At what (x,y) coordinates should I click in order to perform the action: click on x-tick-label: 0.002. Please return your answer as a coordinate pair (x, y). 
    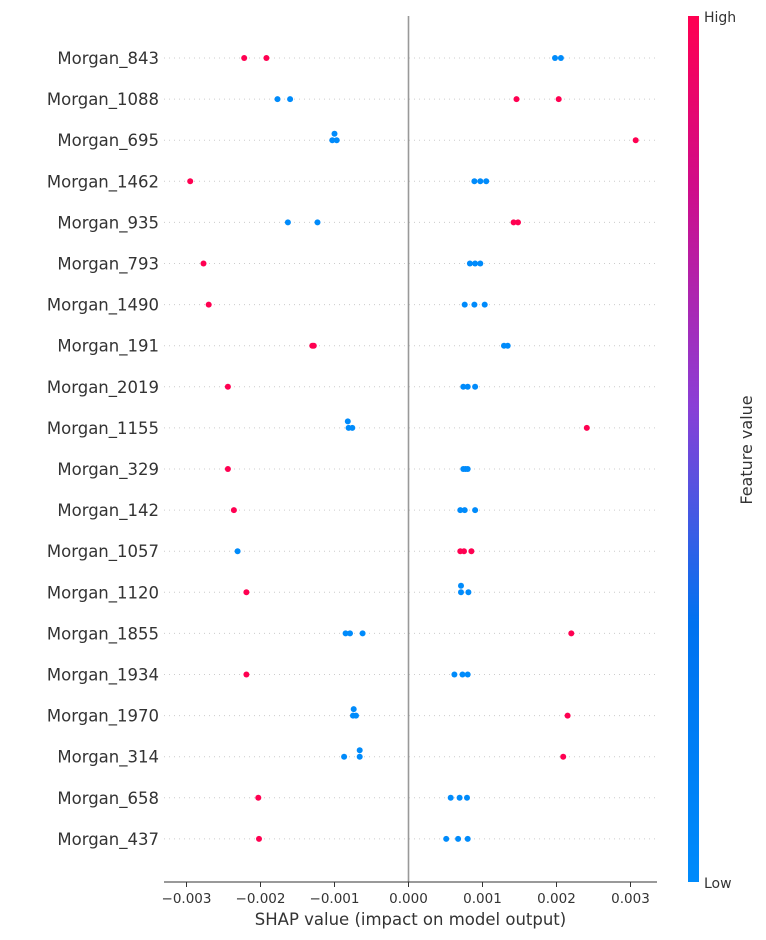
    Looking at the image, I should click on (556, 899).